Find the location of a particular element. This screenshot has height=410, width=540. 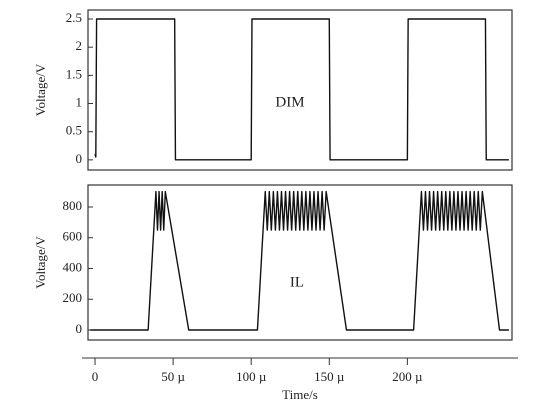

x-tick-label: 150 µ is located at coordinates (329, 376).